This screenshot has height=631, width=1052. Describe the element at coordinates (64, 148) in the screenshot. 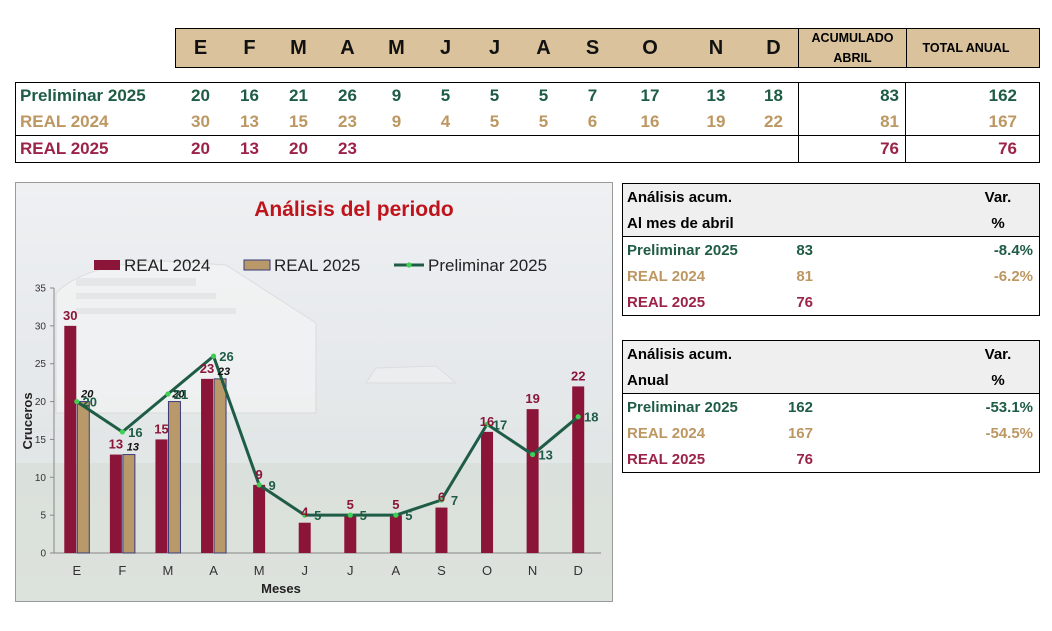

I see `row-label: REAL 2025` at that location.